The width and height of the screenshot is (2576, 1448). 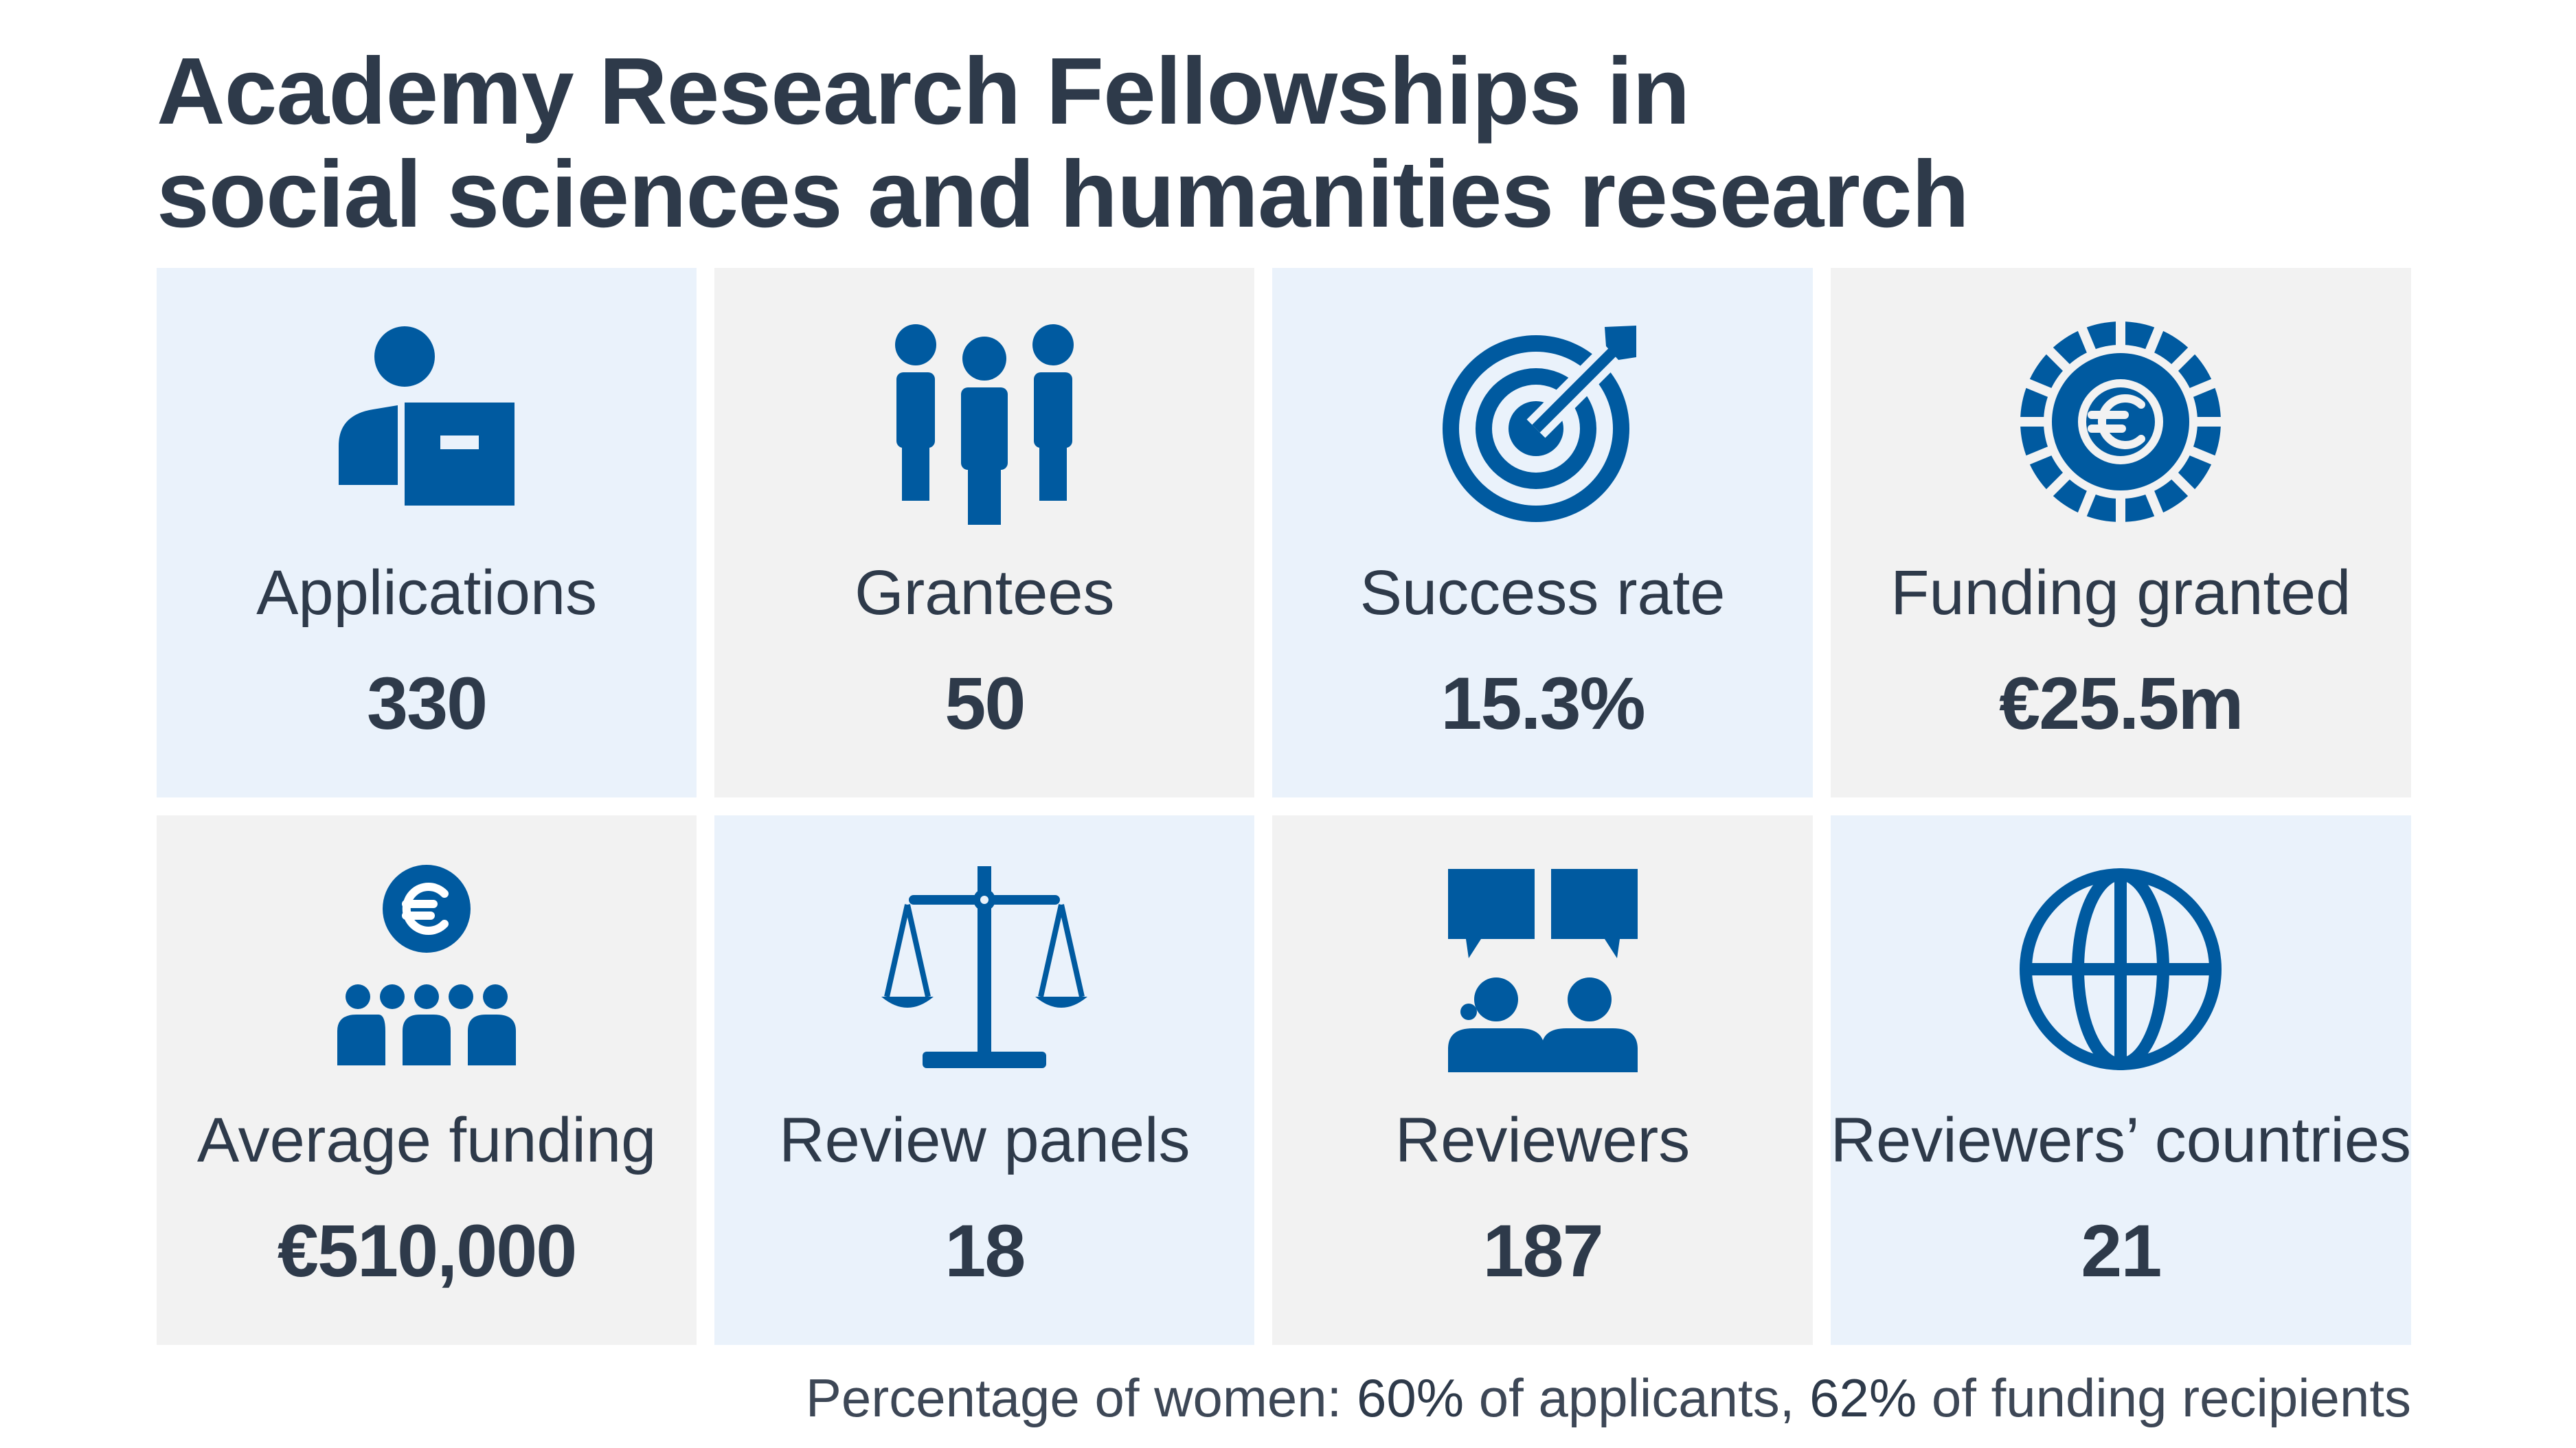 I want to click on note-prefix: Percentage of women:, so click(x=1081, y=1398).